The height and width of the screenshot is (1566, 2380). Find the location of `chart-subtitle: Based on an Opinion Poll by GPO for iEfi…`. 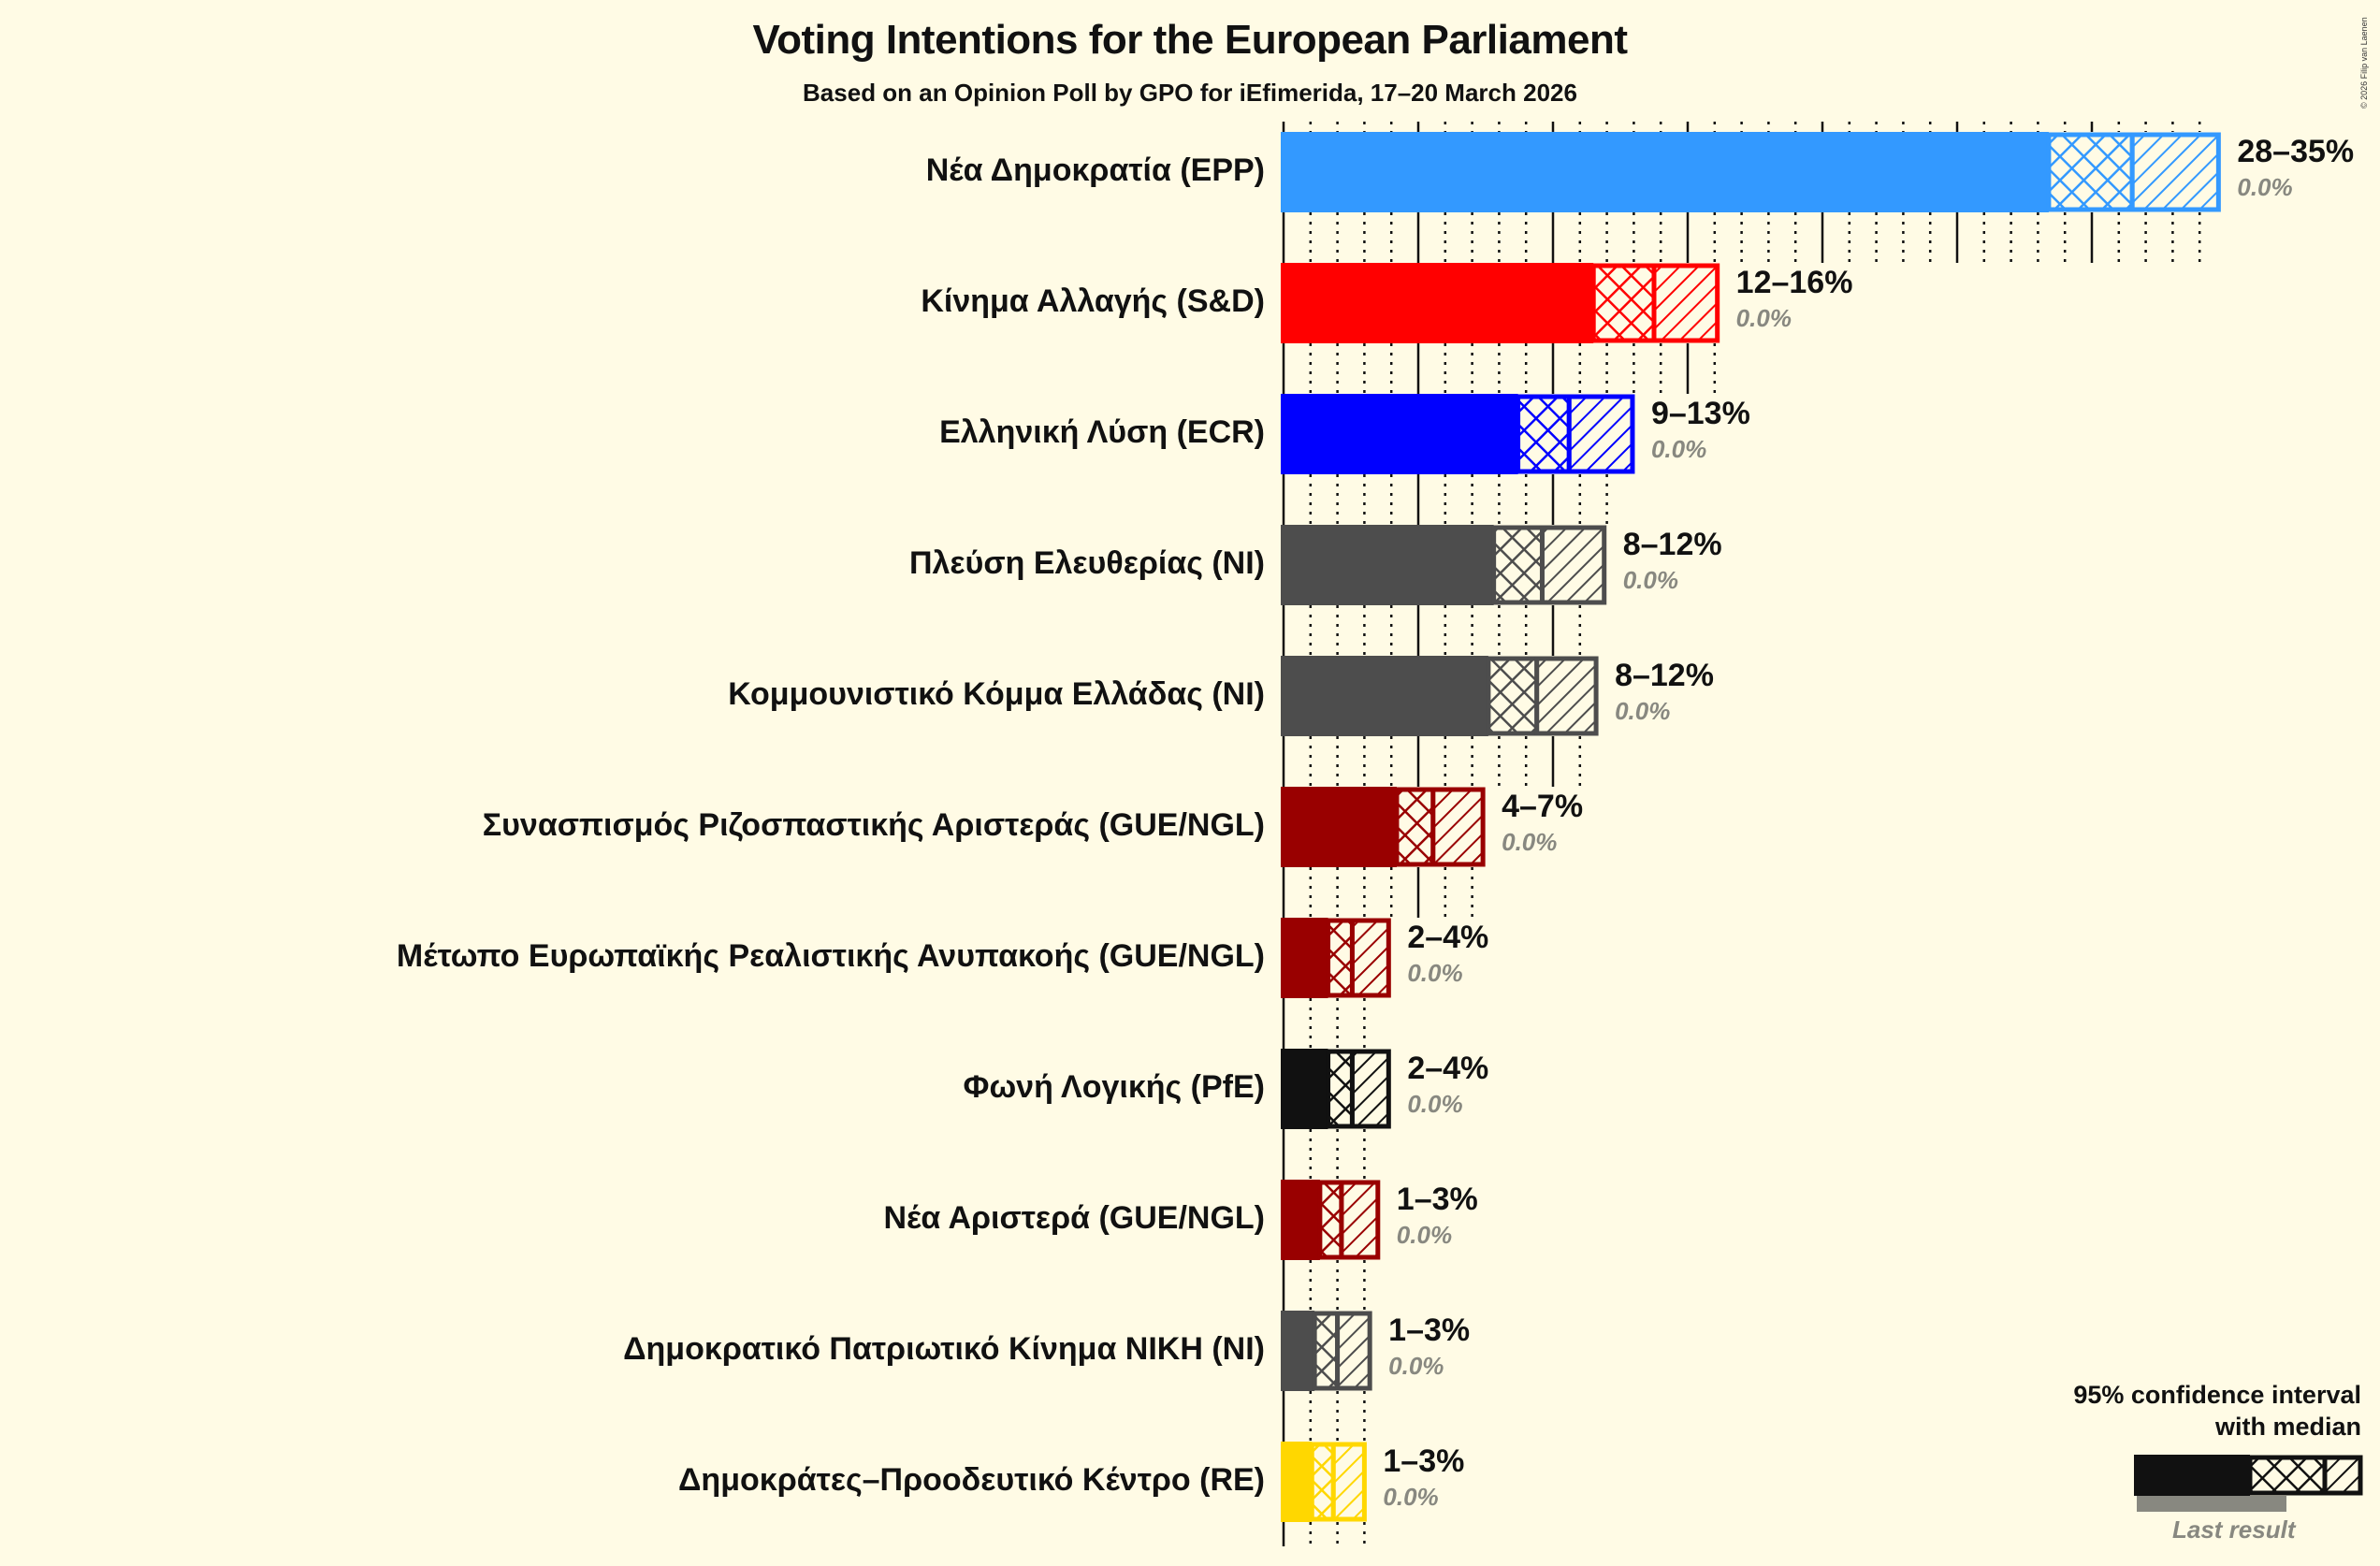

chart-subtitle: Based on an Opinion Poll by GPO for iEfi… is located at coordinates (1190, 93).